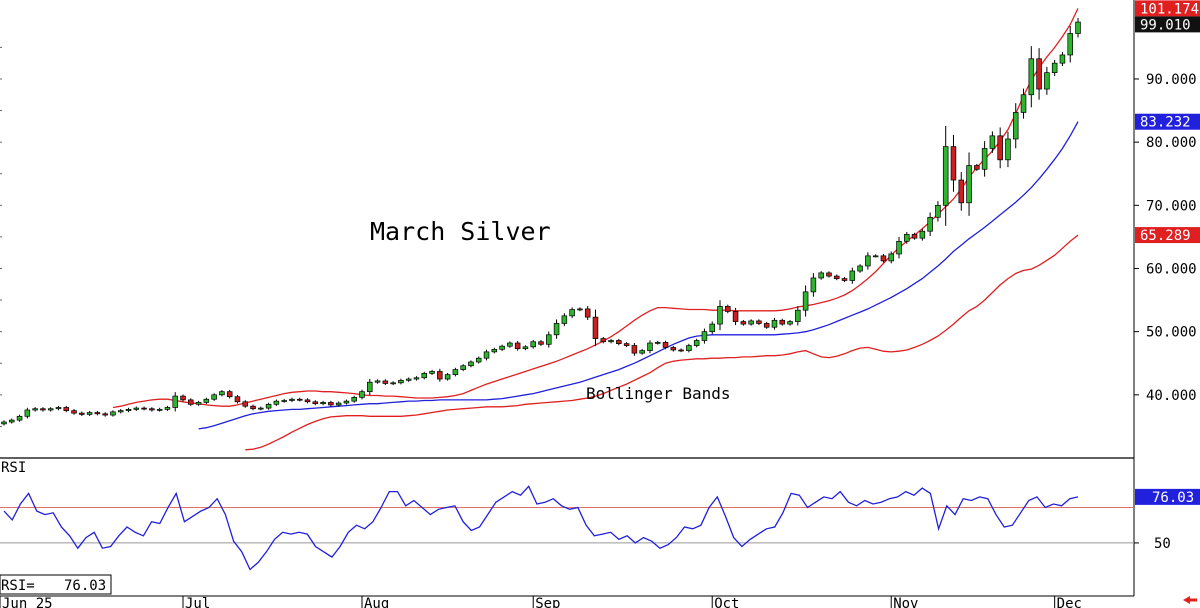 Image resolution: width=1200 pixels, height=608 pixels. Describe the element at coordinates (13, 468) in the screenshot. I see `rsi-pane-title: RSI` at that location.